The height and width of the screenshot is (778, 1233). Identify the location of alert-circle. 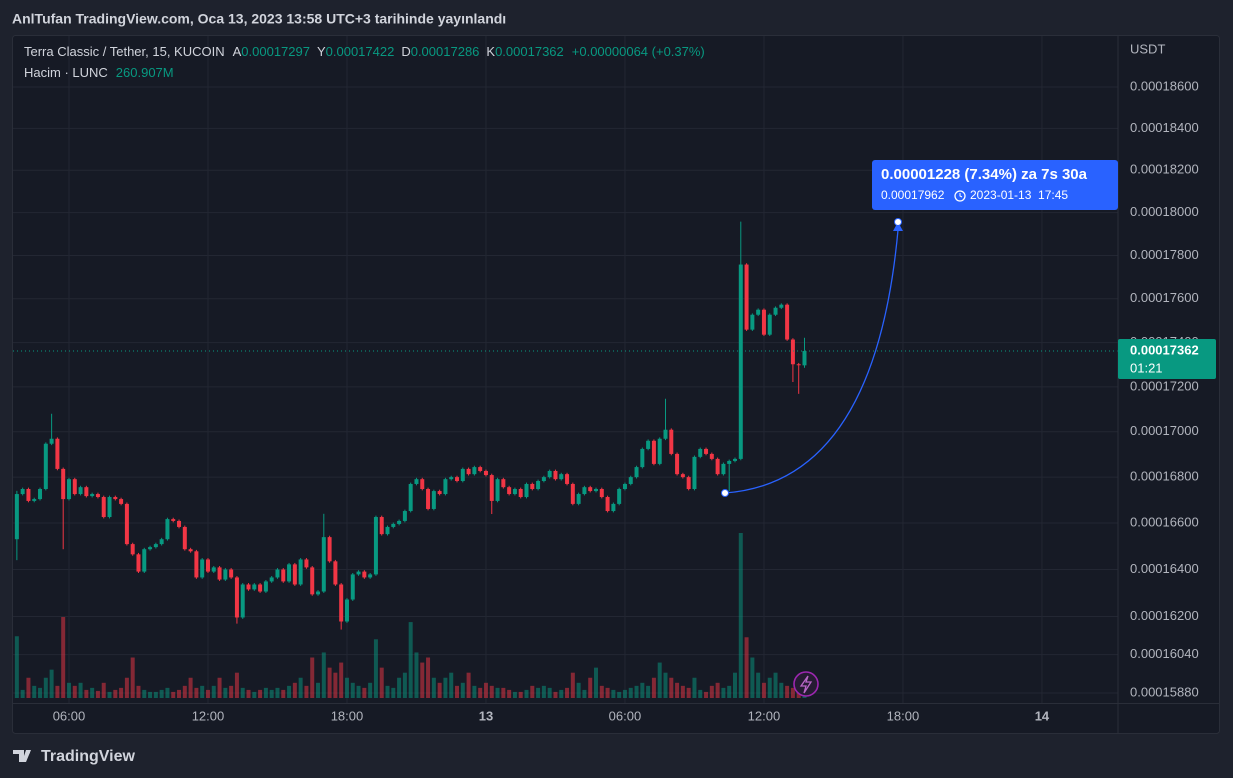
(806, 684).